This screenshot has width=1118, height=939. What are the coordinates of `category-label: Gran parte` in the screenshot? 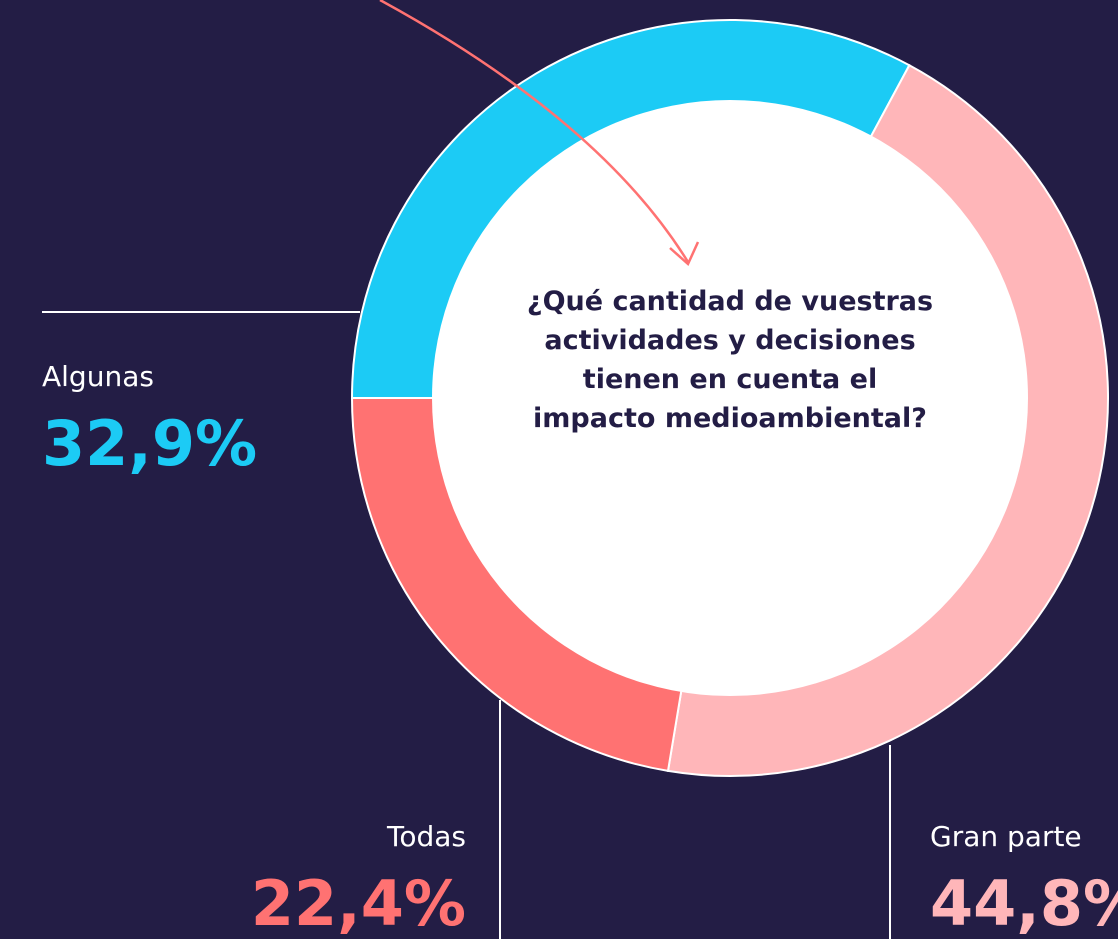 It's located at (1006, 836).